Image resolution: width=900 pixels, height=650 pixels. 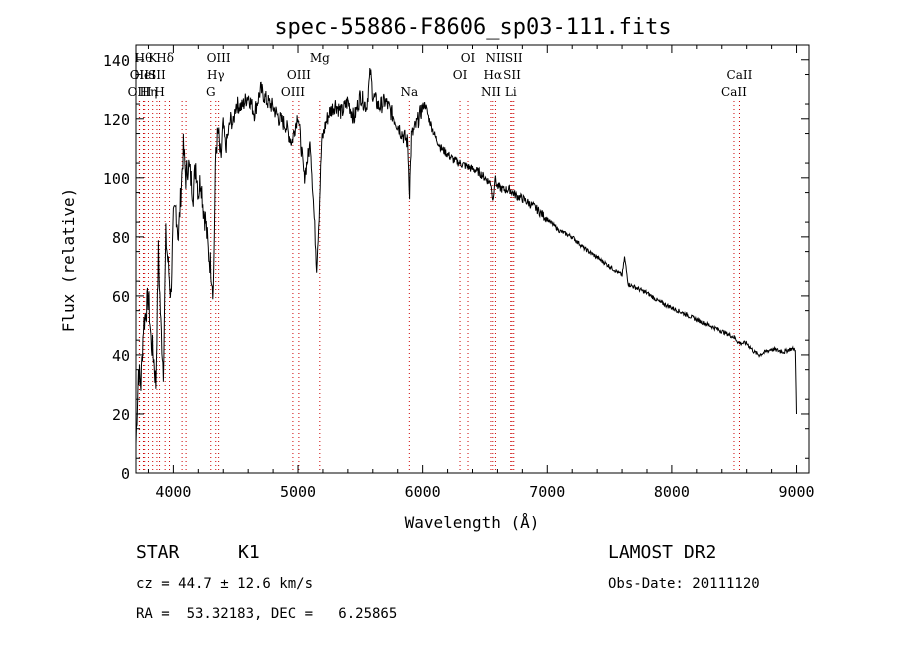 I want to click on star-subclass: K1, so click(x=249, y=552).